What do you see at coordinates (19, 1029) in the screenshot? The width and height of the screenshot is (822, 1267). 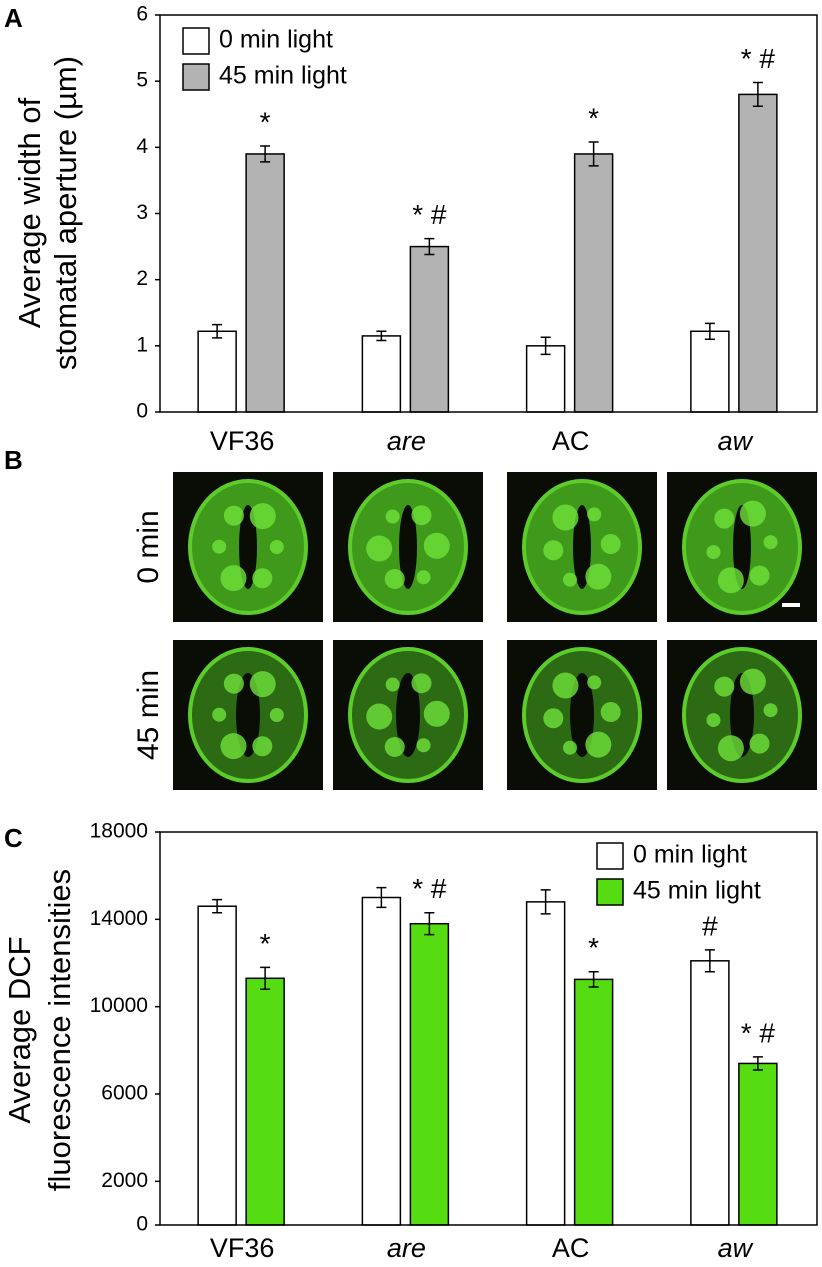 I see `y-axis-label: Average DCF` at bounding box center [19, 1029].